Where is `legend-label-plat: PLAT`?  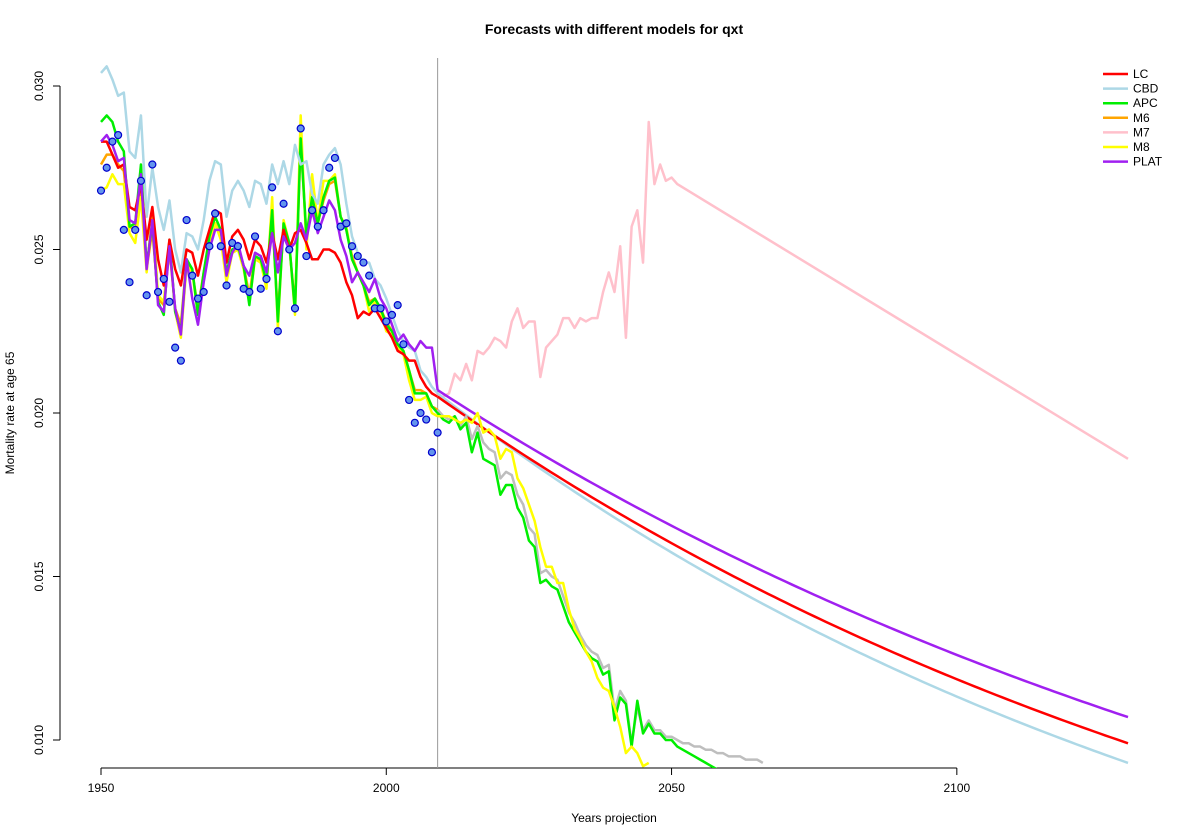
legend-label-plat: PLAT is located at coordinates (1148, 162).